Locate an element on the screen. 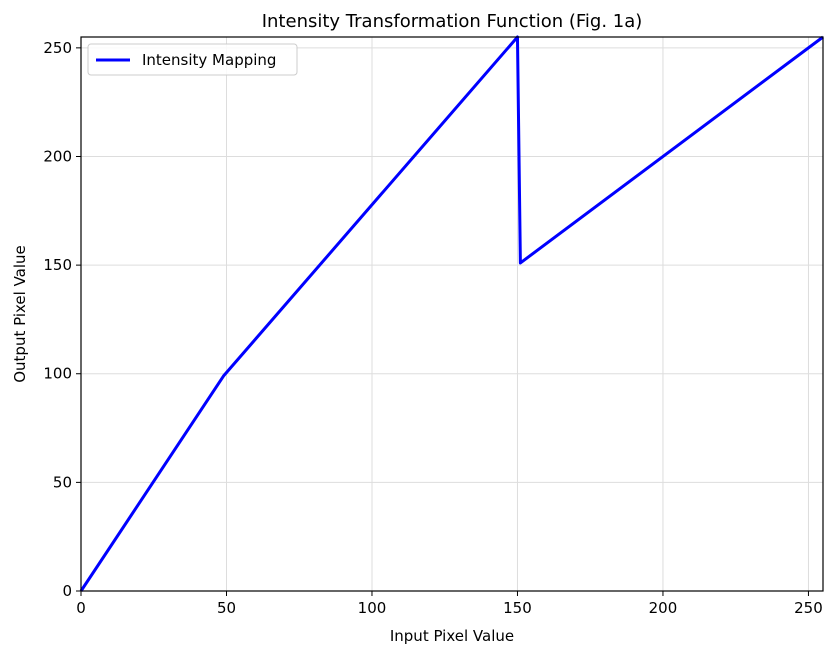  x-tick-label: 100 is located at coordinates (372, 608).